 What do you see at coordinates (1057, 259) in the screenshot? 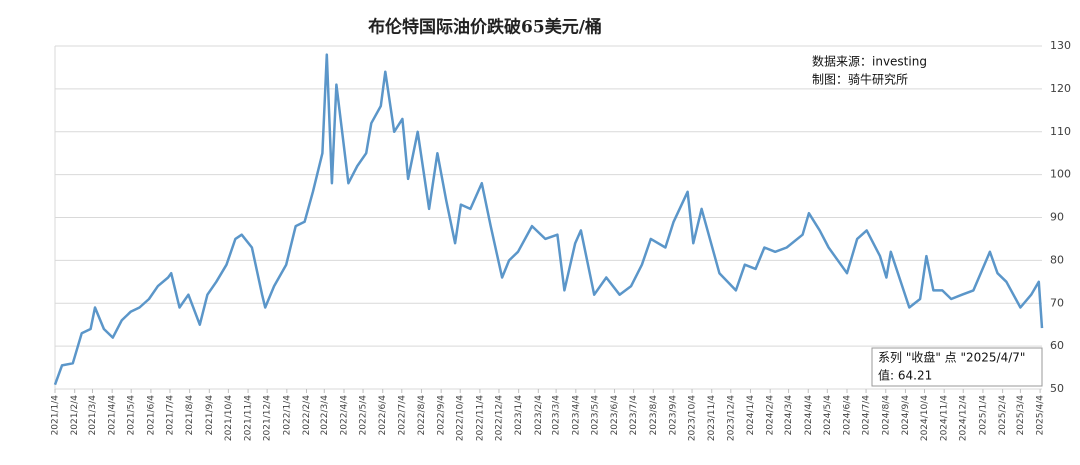
I see `y-tick-label: 80` at bounding box center [1057, 259].